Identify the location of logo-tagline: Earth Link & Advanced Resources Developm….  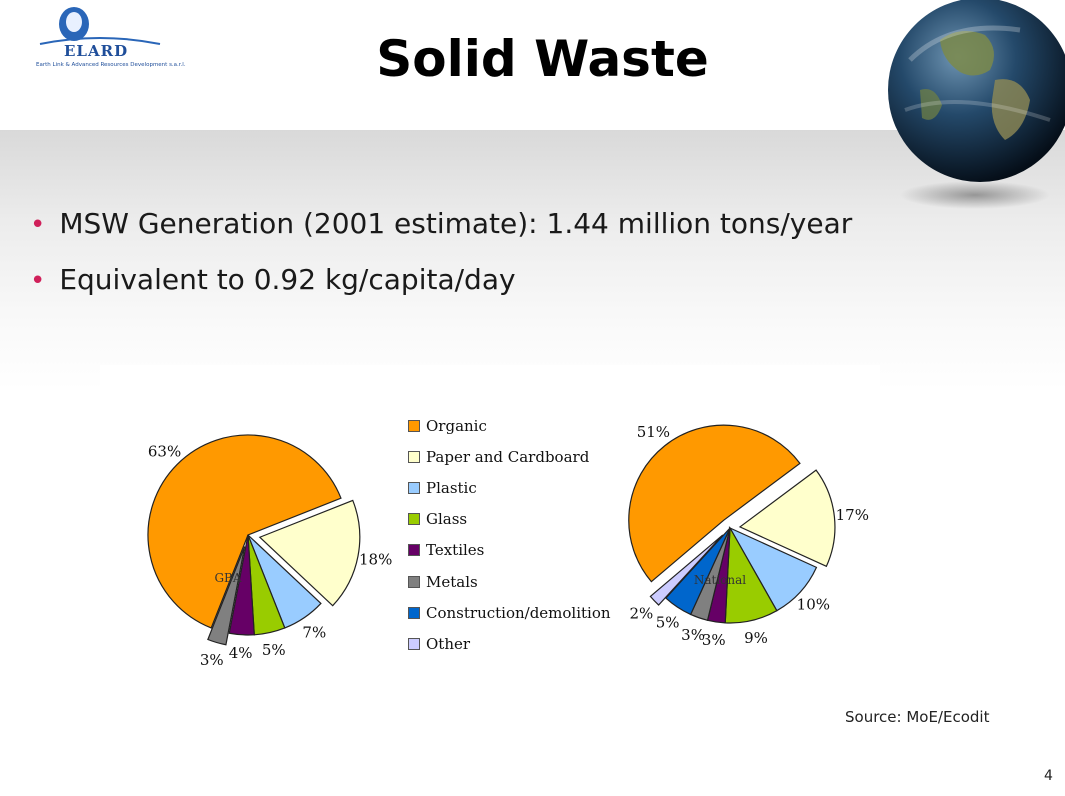
(111, 65).